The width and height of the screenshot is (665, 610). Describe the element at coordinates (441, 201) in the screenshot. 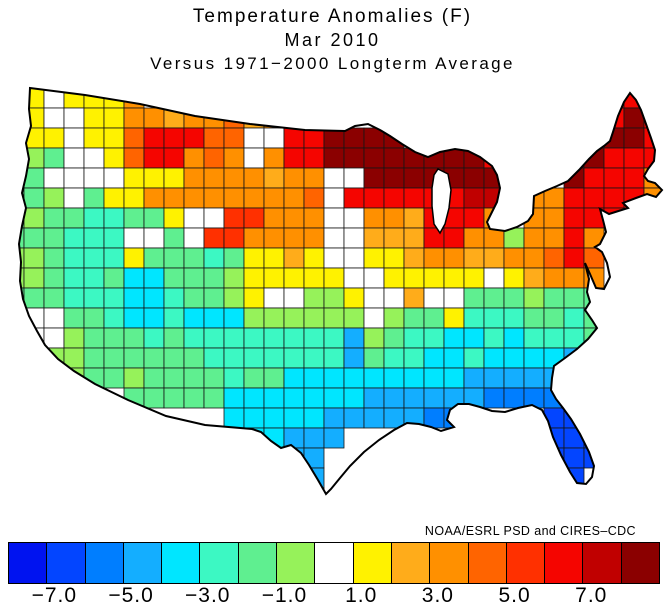

I see `lake-michigan` at that location.